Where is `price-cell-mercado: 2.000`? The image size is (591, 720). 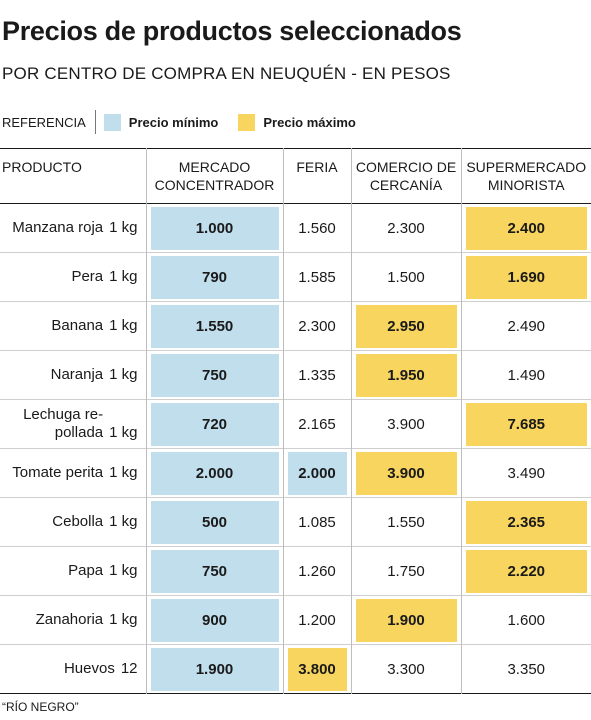
price-cell-mercado: 2.000 is located at coordinates (214, 473).